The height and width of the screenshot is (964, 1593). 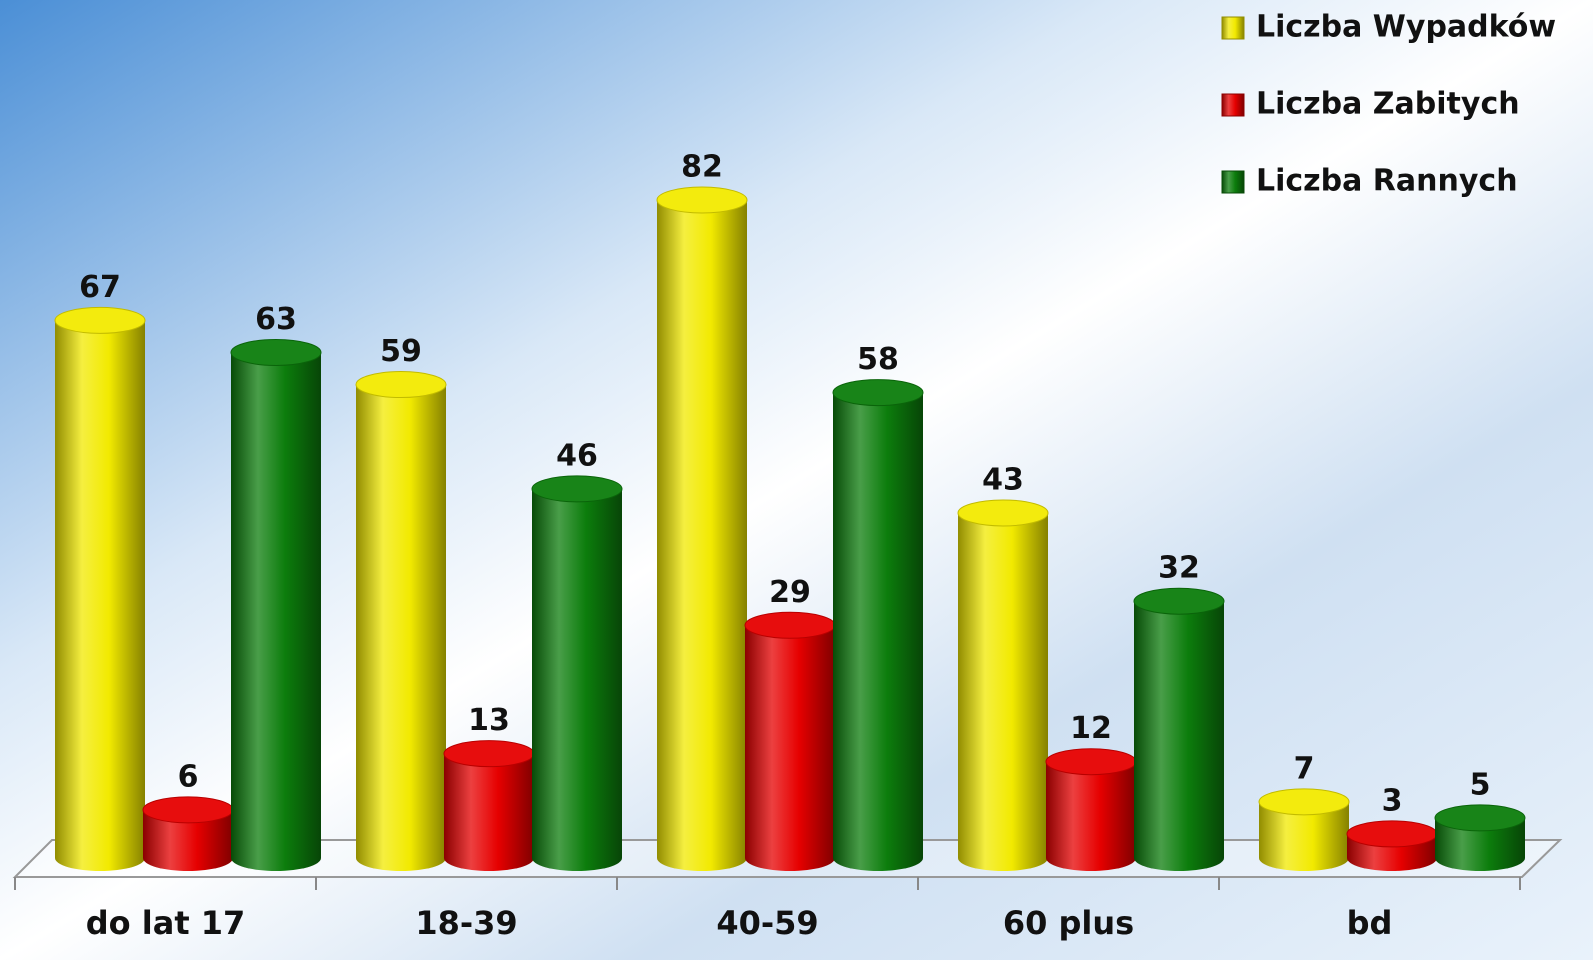 What do you see at coordinates (1304, 768) in the screenshot?
I see `value-label: 7` at bounding box center [1304, 768].